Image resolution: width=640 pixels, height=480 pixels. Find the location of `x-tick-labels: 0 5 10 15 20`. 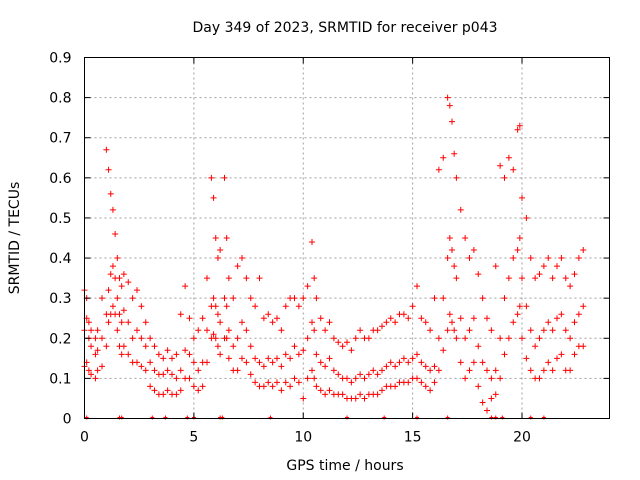

x-tick-labels: 0 5 10 15 20 is located at coordinates (305, 438).